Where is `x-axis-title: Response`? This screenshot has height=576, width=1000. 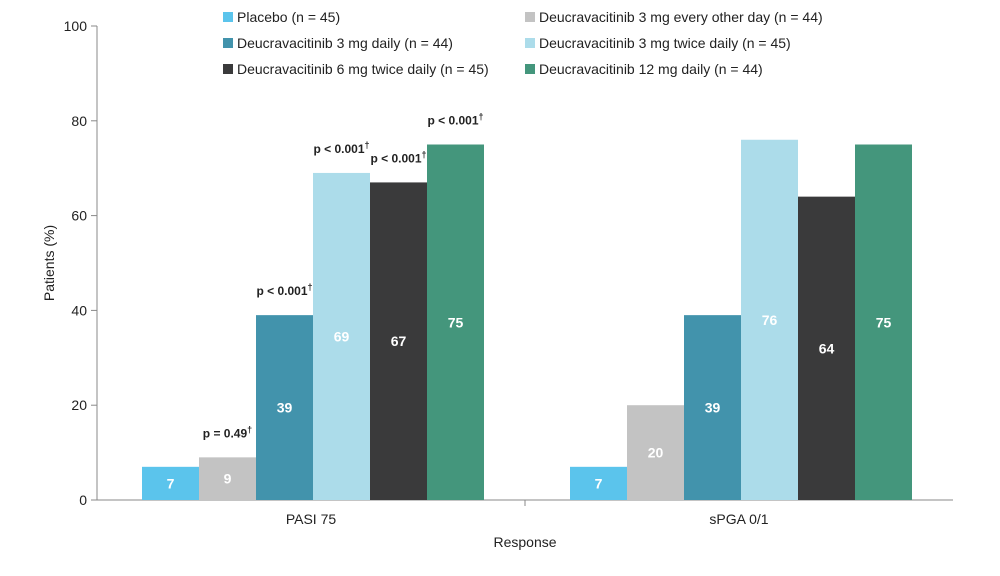 x-axis-title: Response is located at coordinates (524, 542).